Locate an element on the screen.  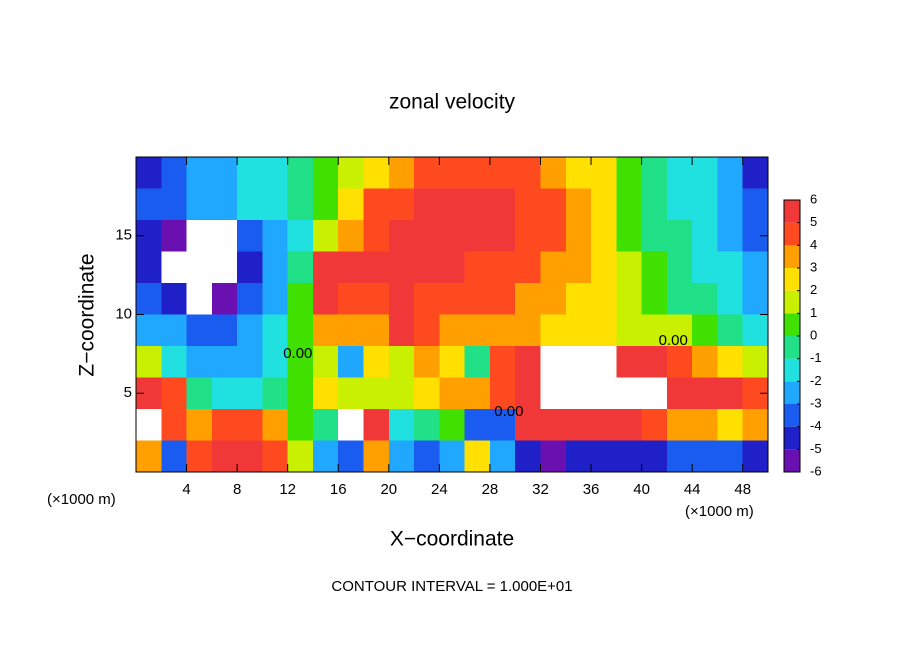
y-tick-label: 5 is located at coordinates (128, 392).